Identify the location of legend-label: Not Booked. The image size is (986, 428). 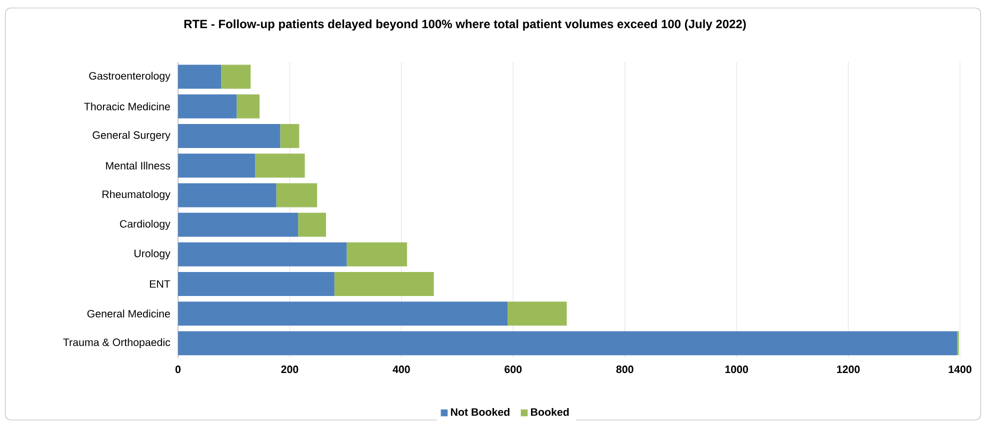
(480, 412).